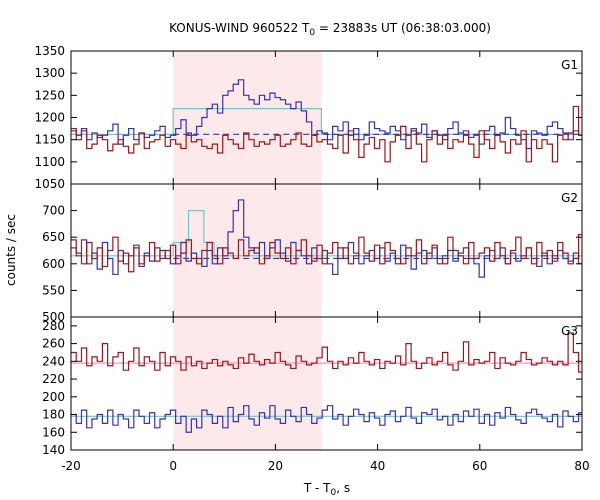 Image resolution: width=600 pixels, height=500 pixels. I want to click on panel-label-g3: G3, so click(569, 331).